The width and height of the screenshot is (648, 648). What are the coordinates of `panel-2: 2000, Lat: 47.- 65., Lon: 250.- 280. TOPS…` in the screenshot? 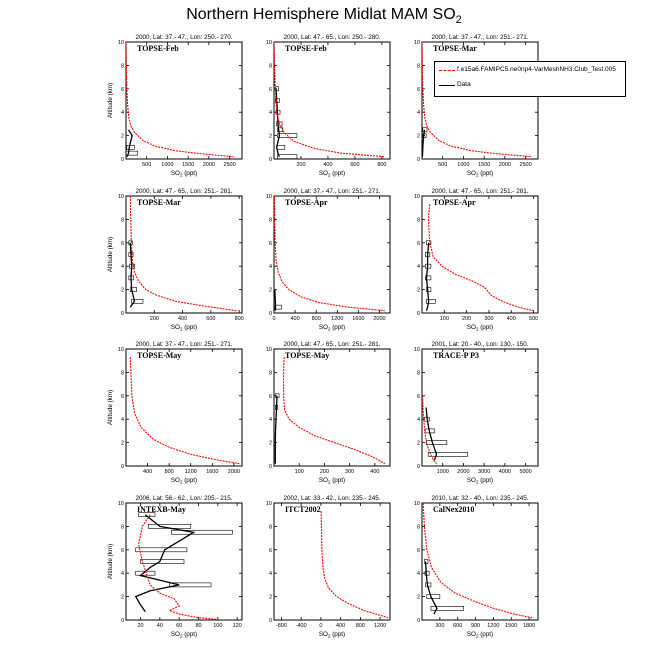 It's located at (328, 106).